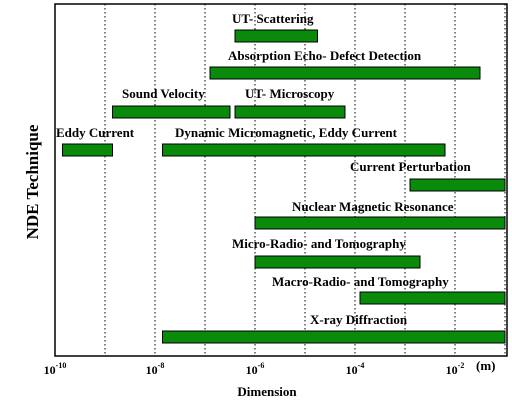 This screenshot has width=512, height=402. What do you see at coordinates (273, 18) in the screenshot?
I see `bar-label: UT- Scattering` at bounding box center [273, 18].